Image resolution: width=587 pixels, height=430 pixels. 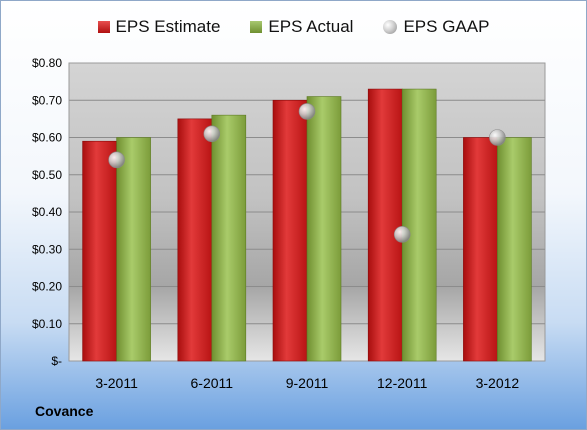 What do you see at coordinates (47, 100) in the screenshot?
I see `y-tick-label: $0.70` at bounding box center [47, 100].